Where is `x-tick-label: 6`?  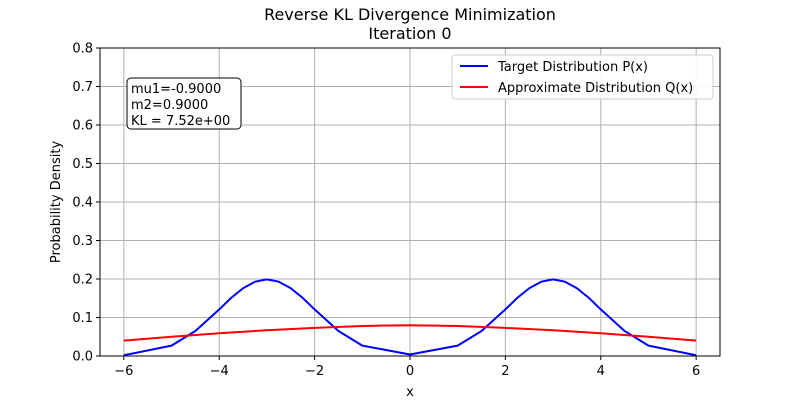 x-tick-label: 6 is located at coordinates (696, 371).